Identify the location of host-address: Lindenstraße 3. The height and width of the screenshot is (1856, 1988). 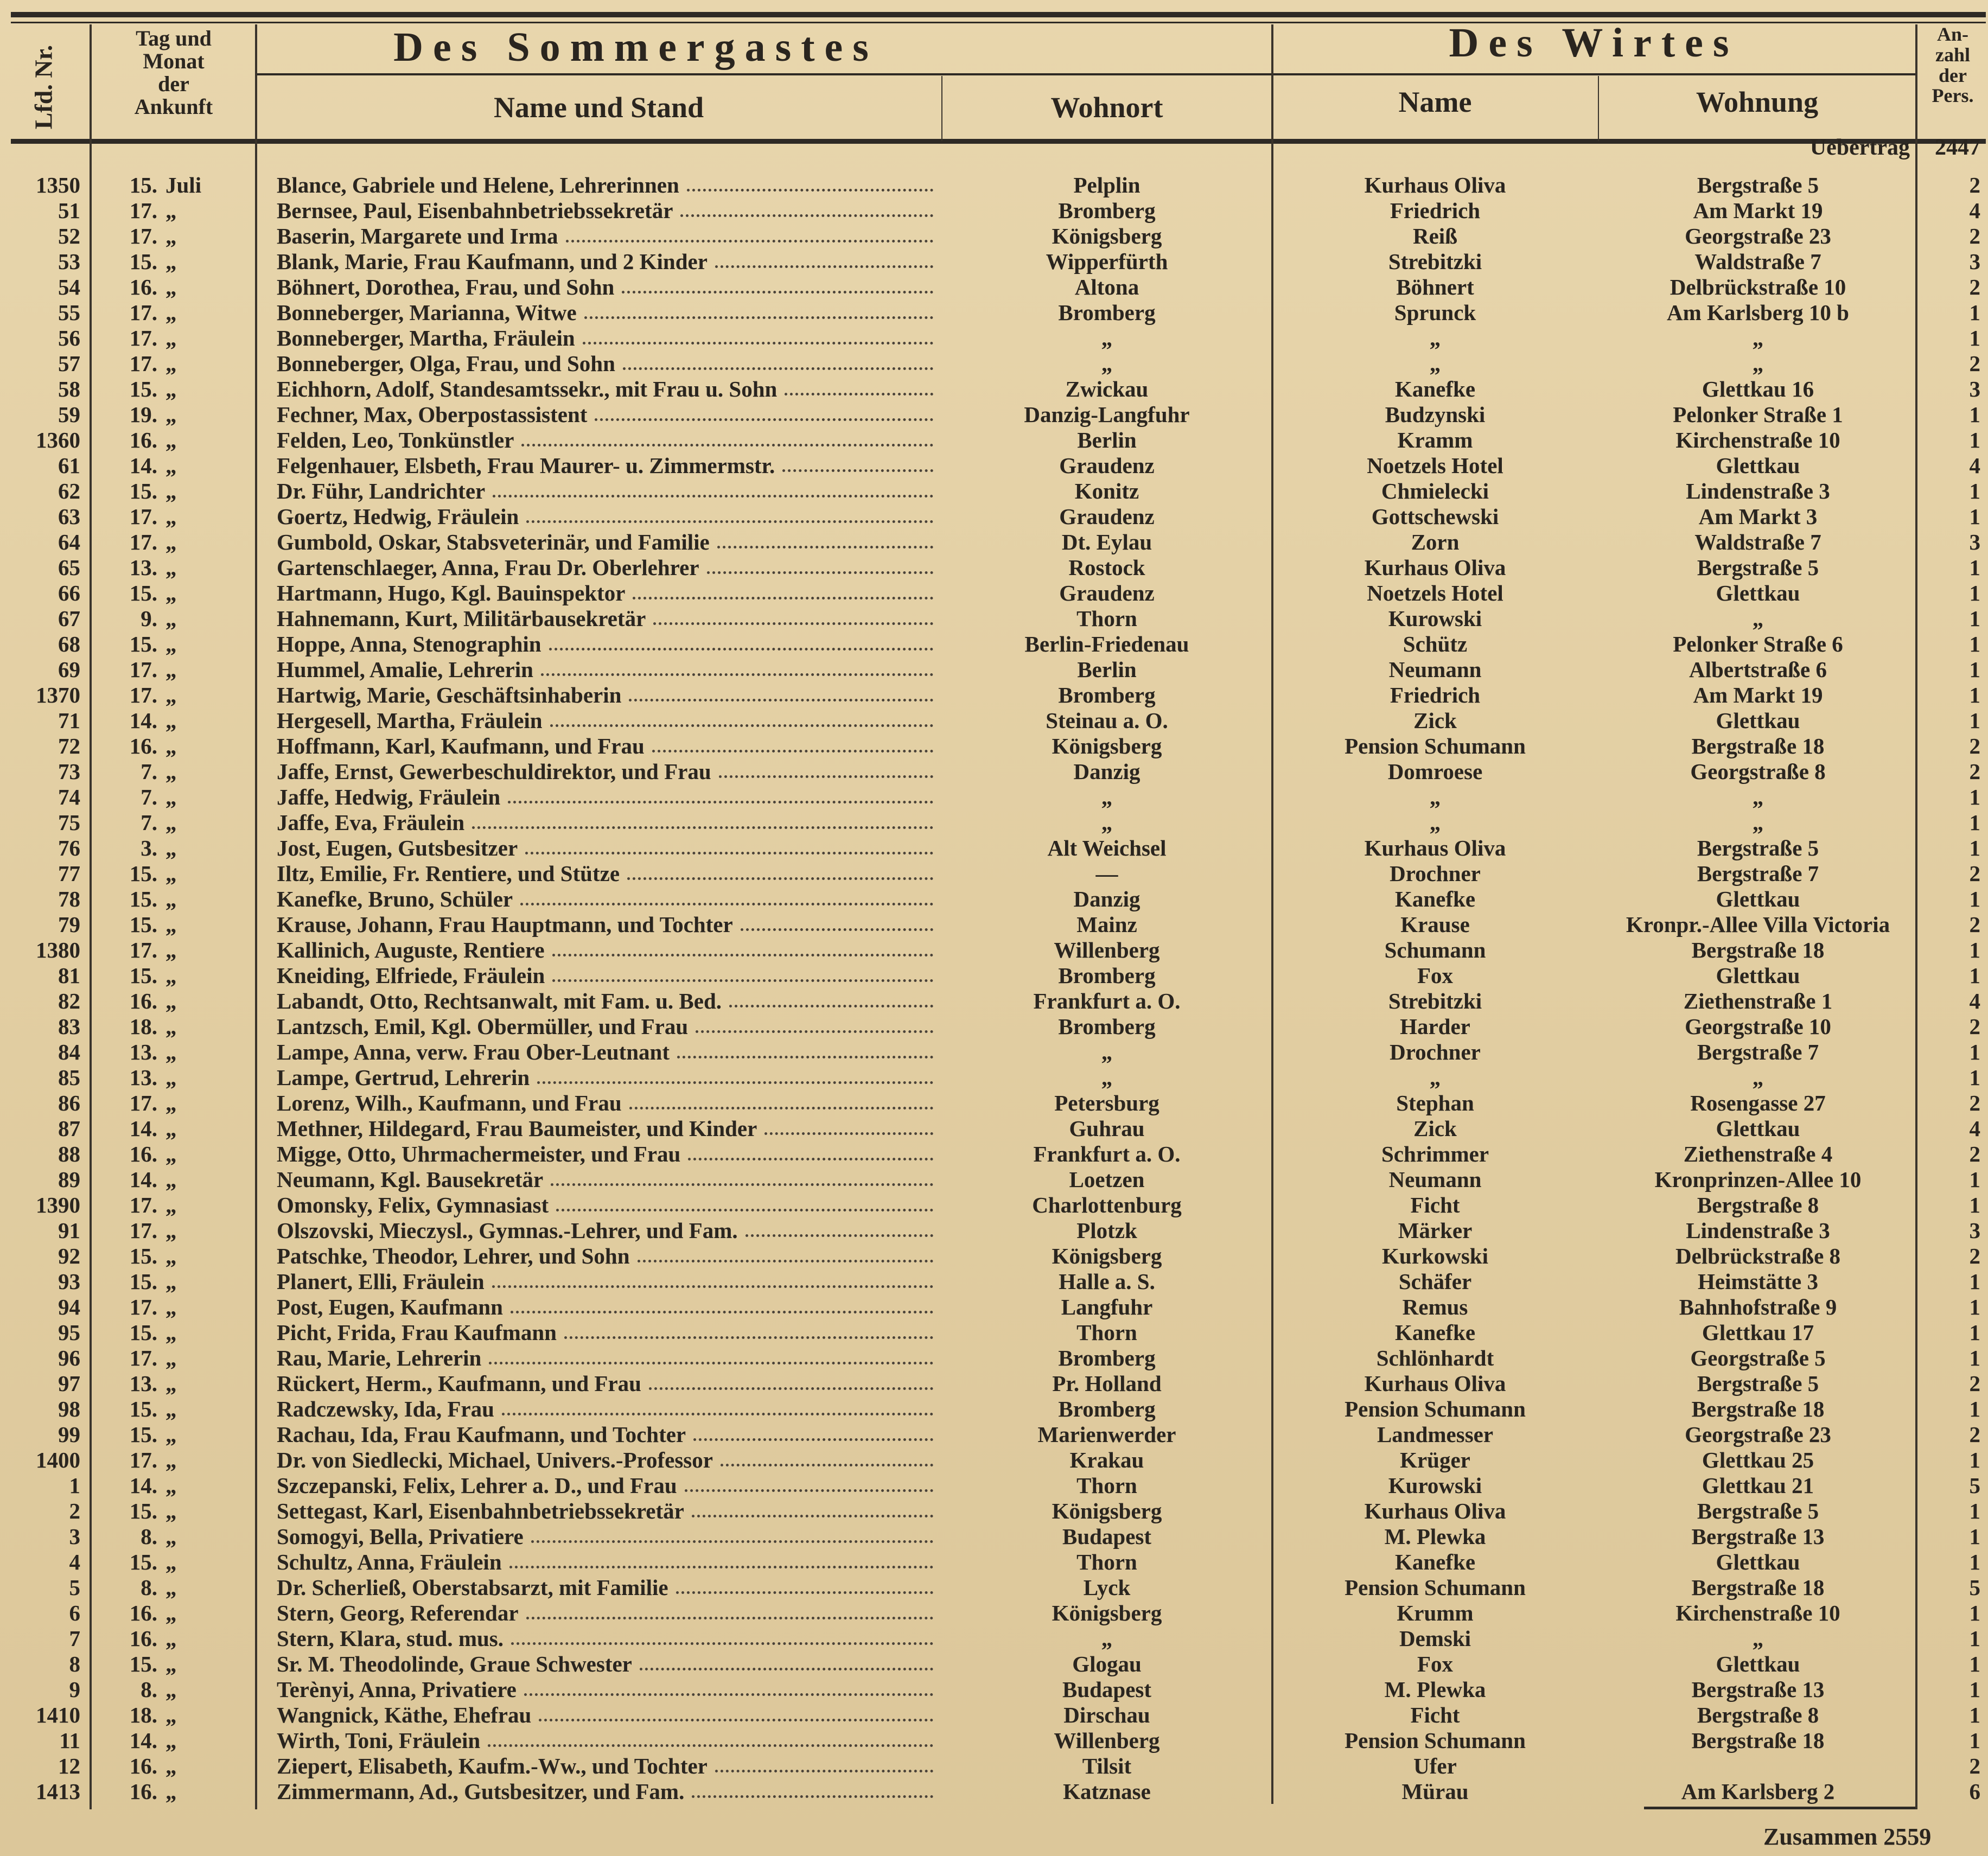
(1758, 1230).